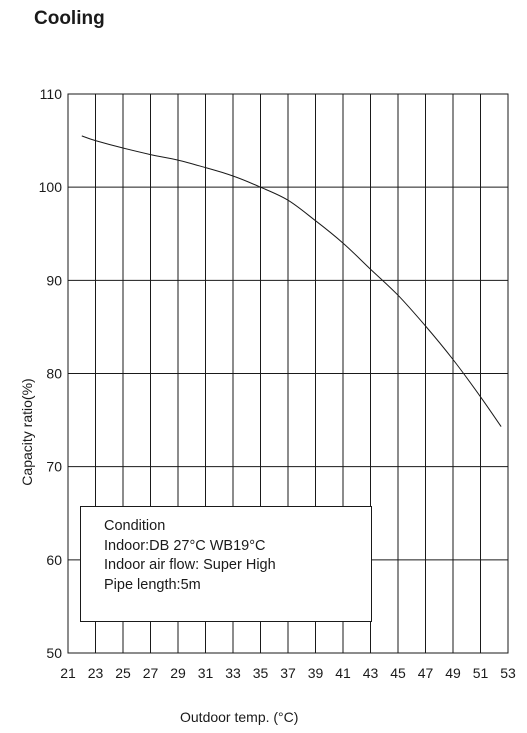 The image size is (527, 733). Describe the element at coordinates (190, 565) in the screenshot. I see `condition-line: Indoor air flow: Super High` at that location.